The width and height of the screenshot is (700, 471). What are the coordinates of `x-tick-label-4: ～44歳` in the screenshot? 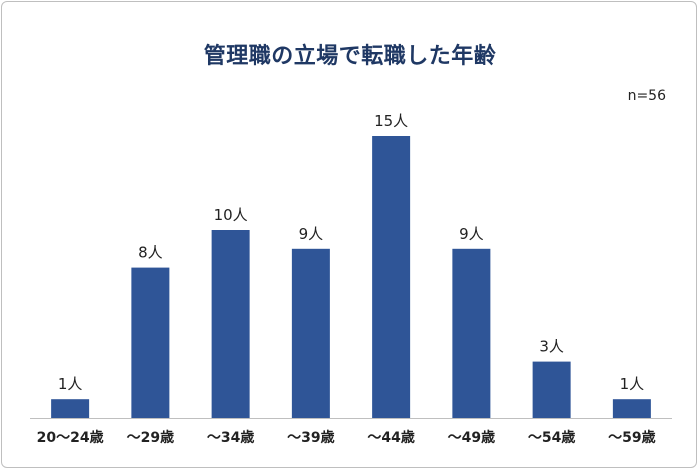 It's located at (390, 437).